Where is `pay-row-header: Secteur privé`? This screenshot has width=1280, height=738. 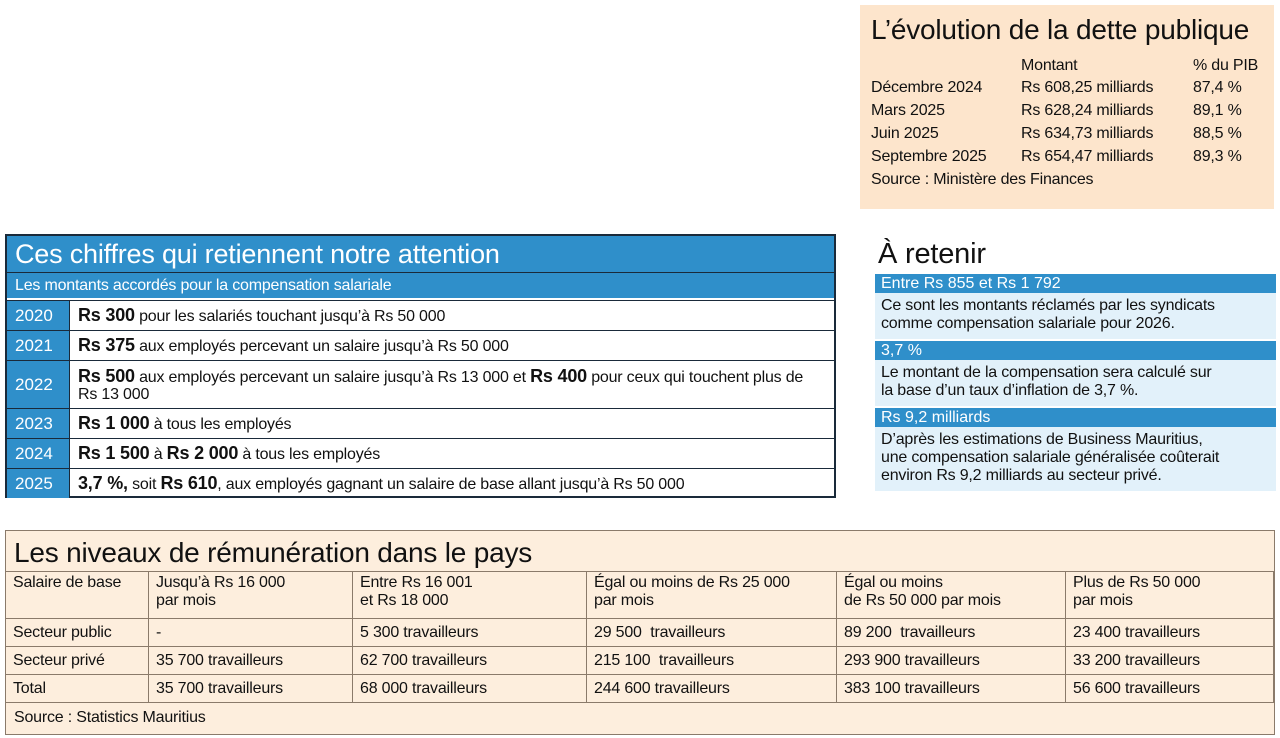 pay-row-header: Secteur privé is located at coordinates (77, 661).